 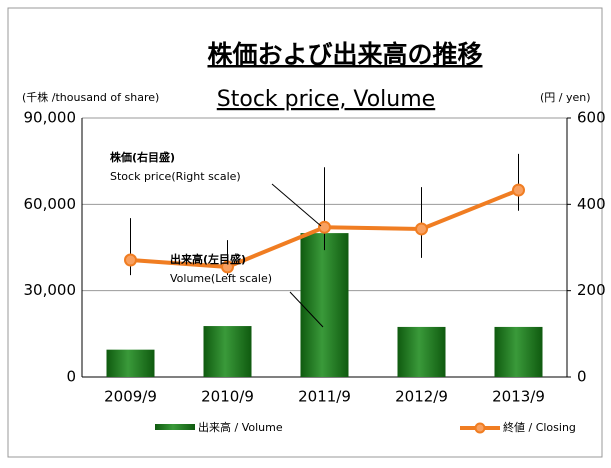 I want to click on y2-tick-label: 600, so click(x=591, y=118).